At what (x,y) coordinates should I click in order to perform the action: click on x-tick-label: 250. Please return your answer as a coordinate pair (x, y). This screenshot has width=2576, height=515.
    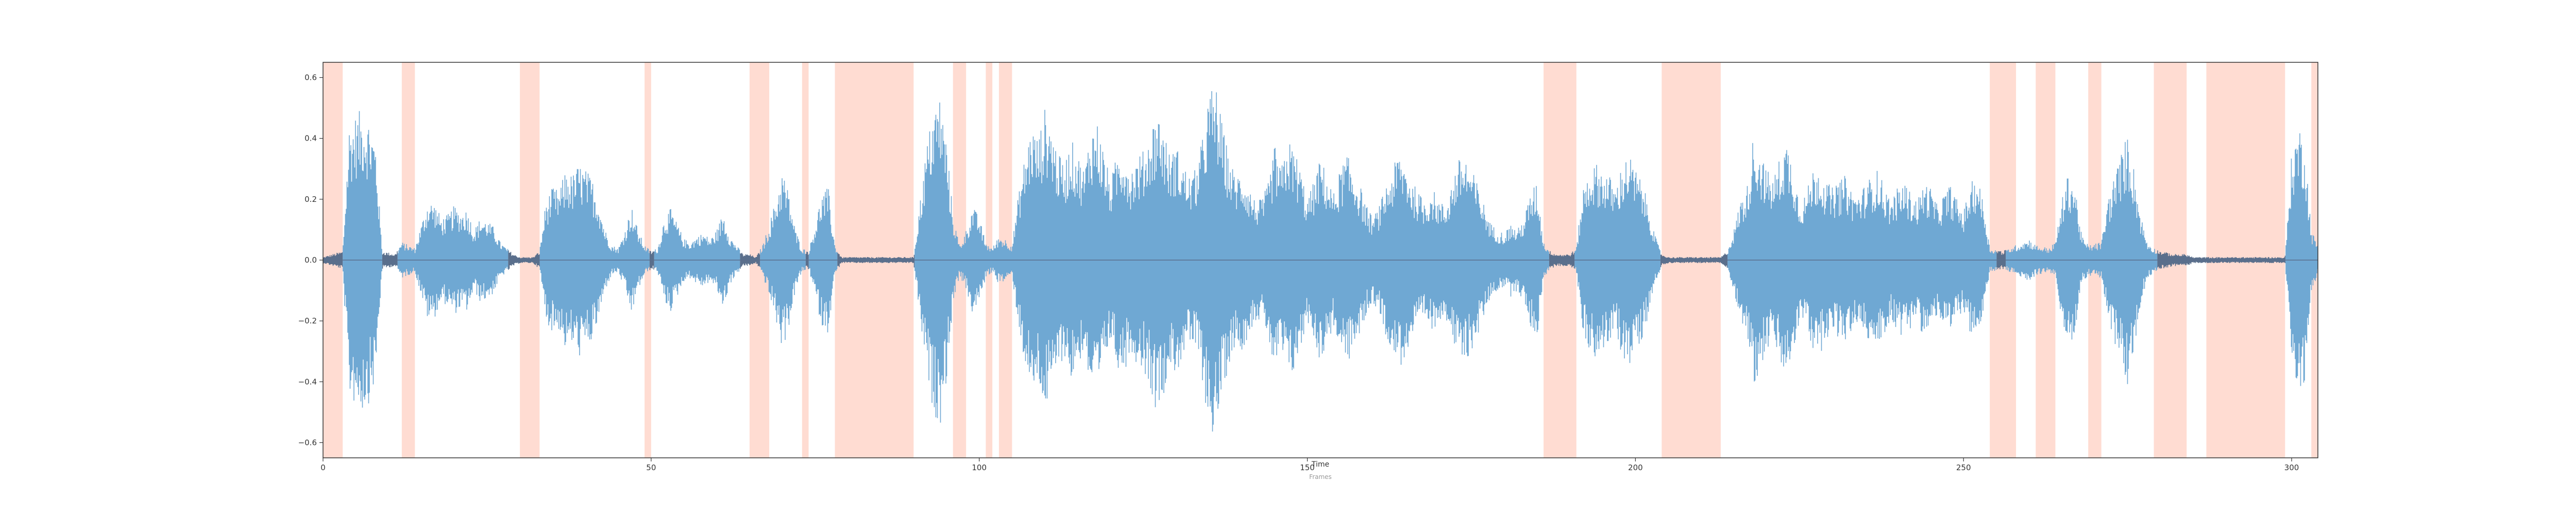
    Looking at the image, I should click on (1963, 467).